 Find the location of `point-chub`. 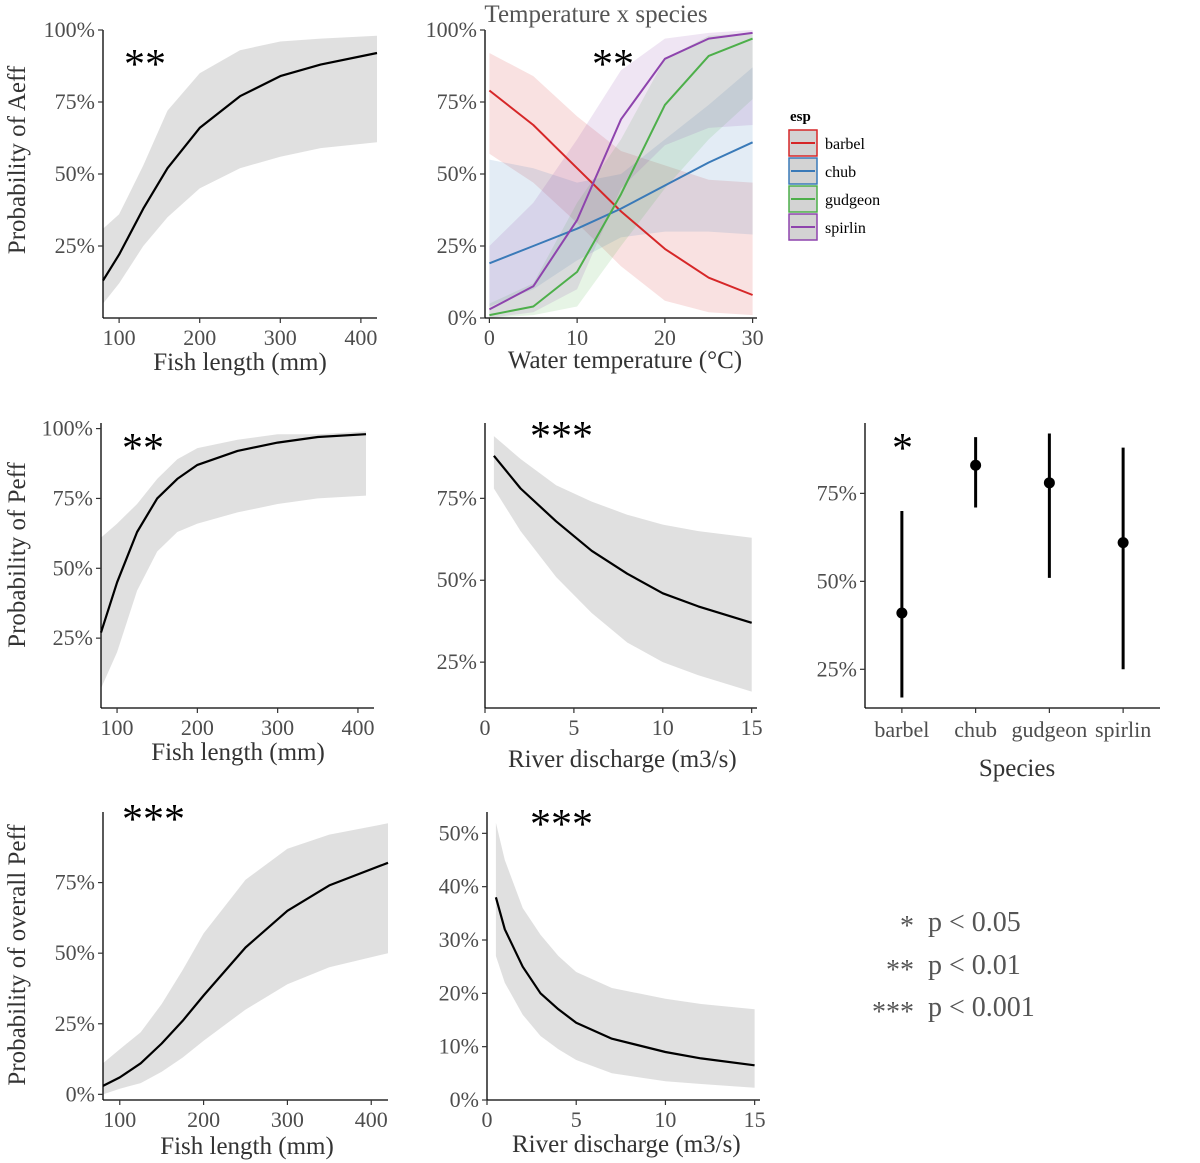

point-chub is located at coordinates (976, 465).